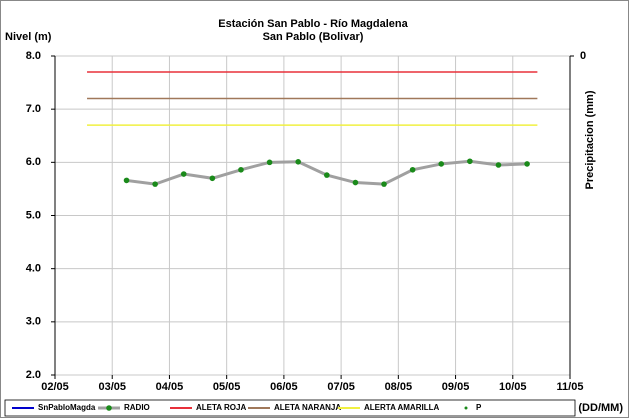 This screenshot has width=629, height=418. What do you see at coordinates (284, 387) in the screenshot?
I see `x-tick-label: 06/05` at bounding box center [284, 387].